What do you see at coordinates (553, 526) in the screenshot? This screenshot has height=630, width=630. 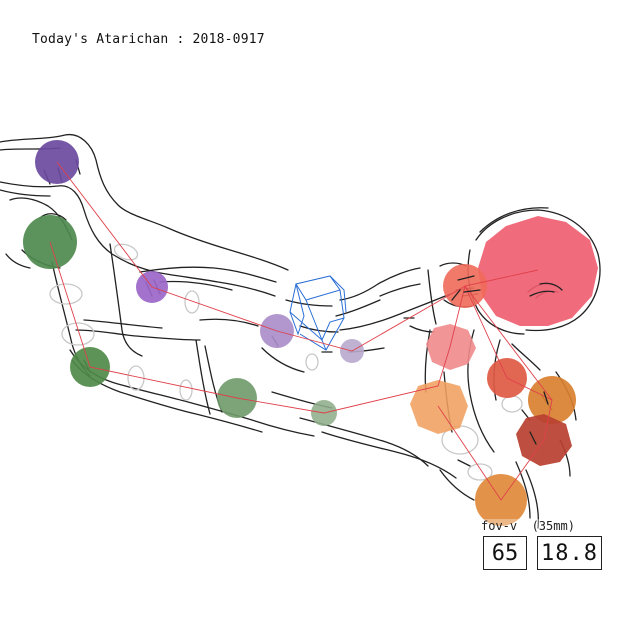 I see `lens-label-text: (35mm)` at bounding box center [553, 526].